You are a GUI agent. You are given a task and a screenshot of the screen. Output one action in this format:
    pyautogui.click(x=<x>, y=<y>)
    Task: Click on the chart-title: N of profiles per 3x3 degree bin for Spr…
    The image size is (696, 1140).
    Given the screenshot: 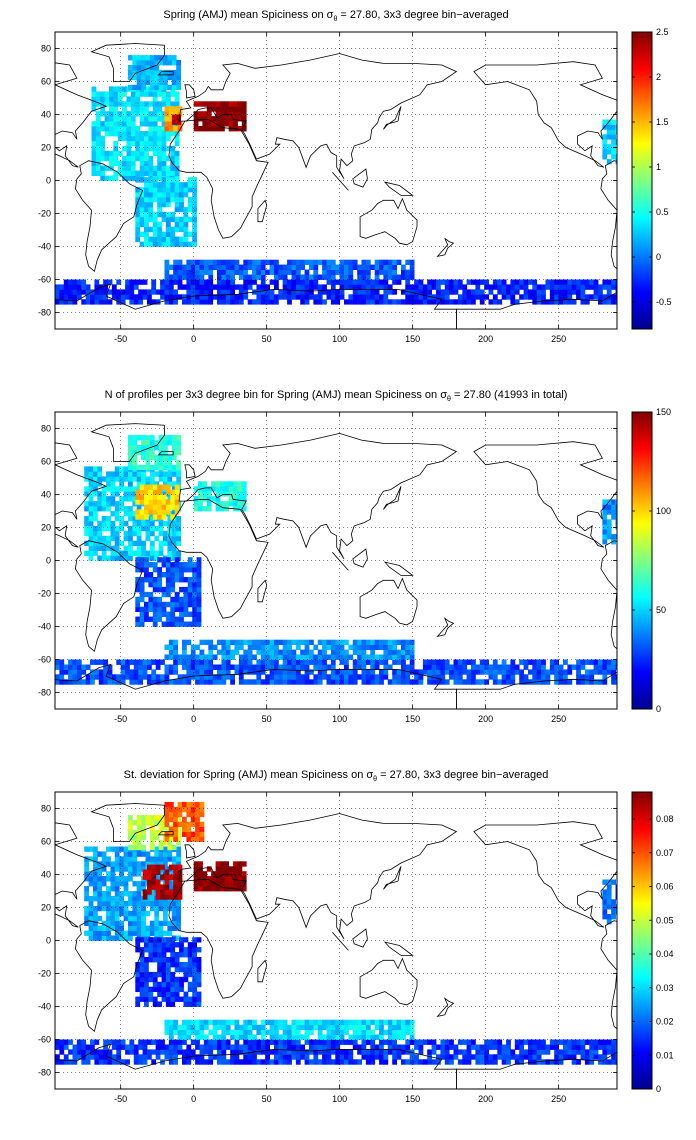 What is the action you would take?
    pyautogui.click(x=336, y=396)
    